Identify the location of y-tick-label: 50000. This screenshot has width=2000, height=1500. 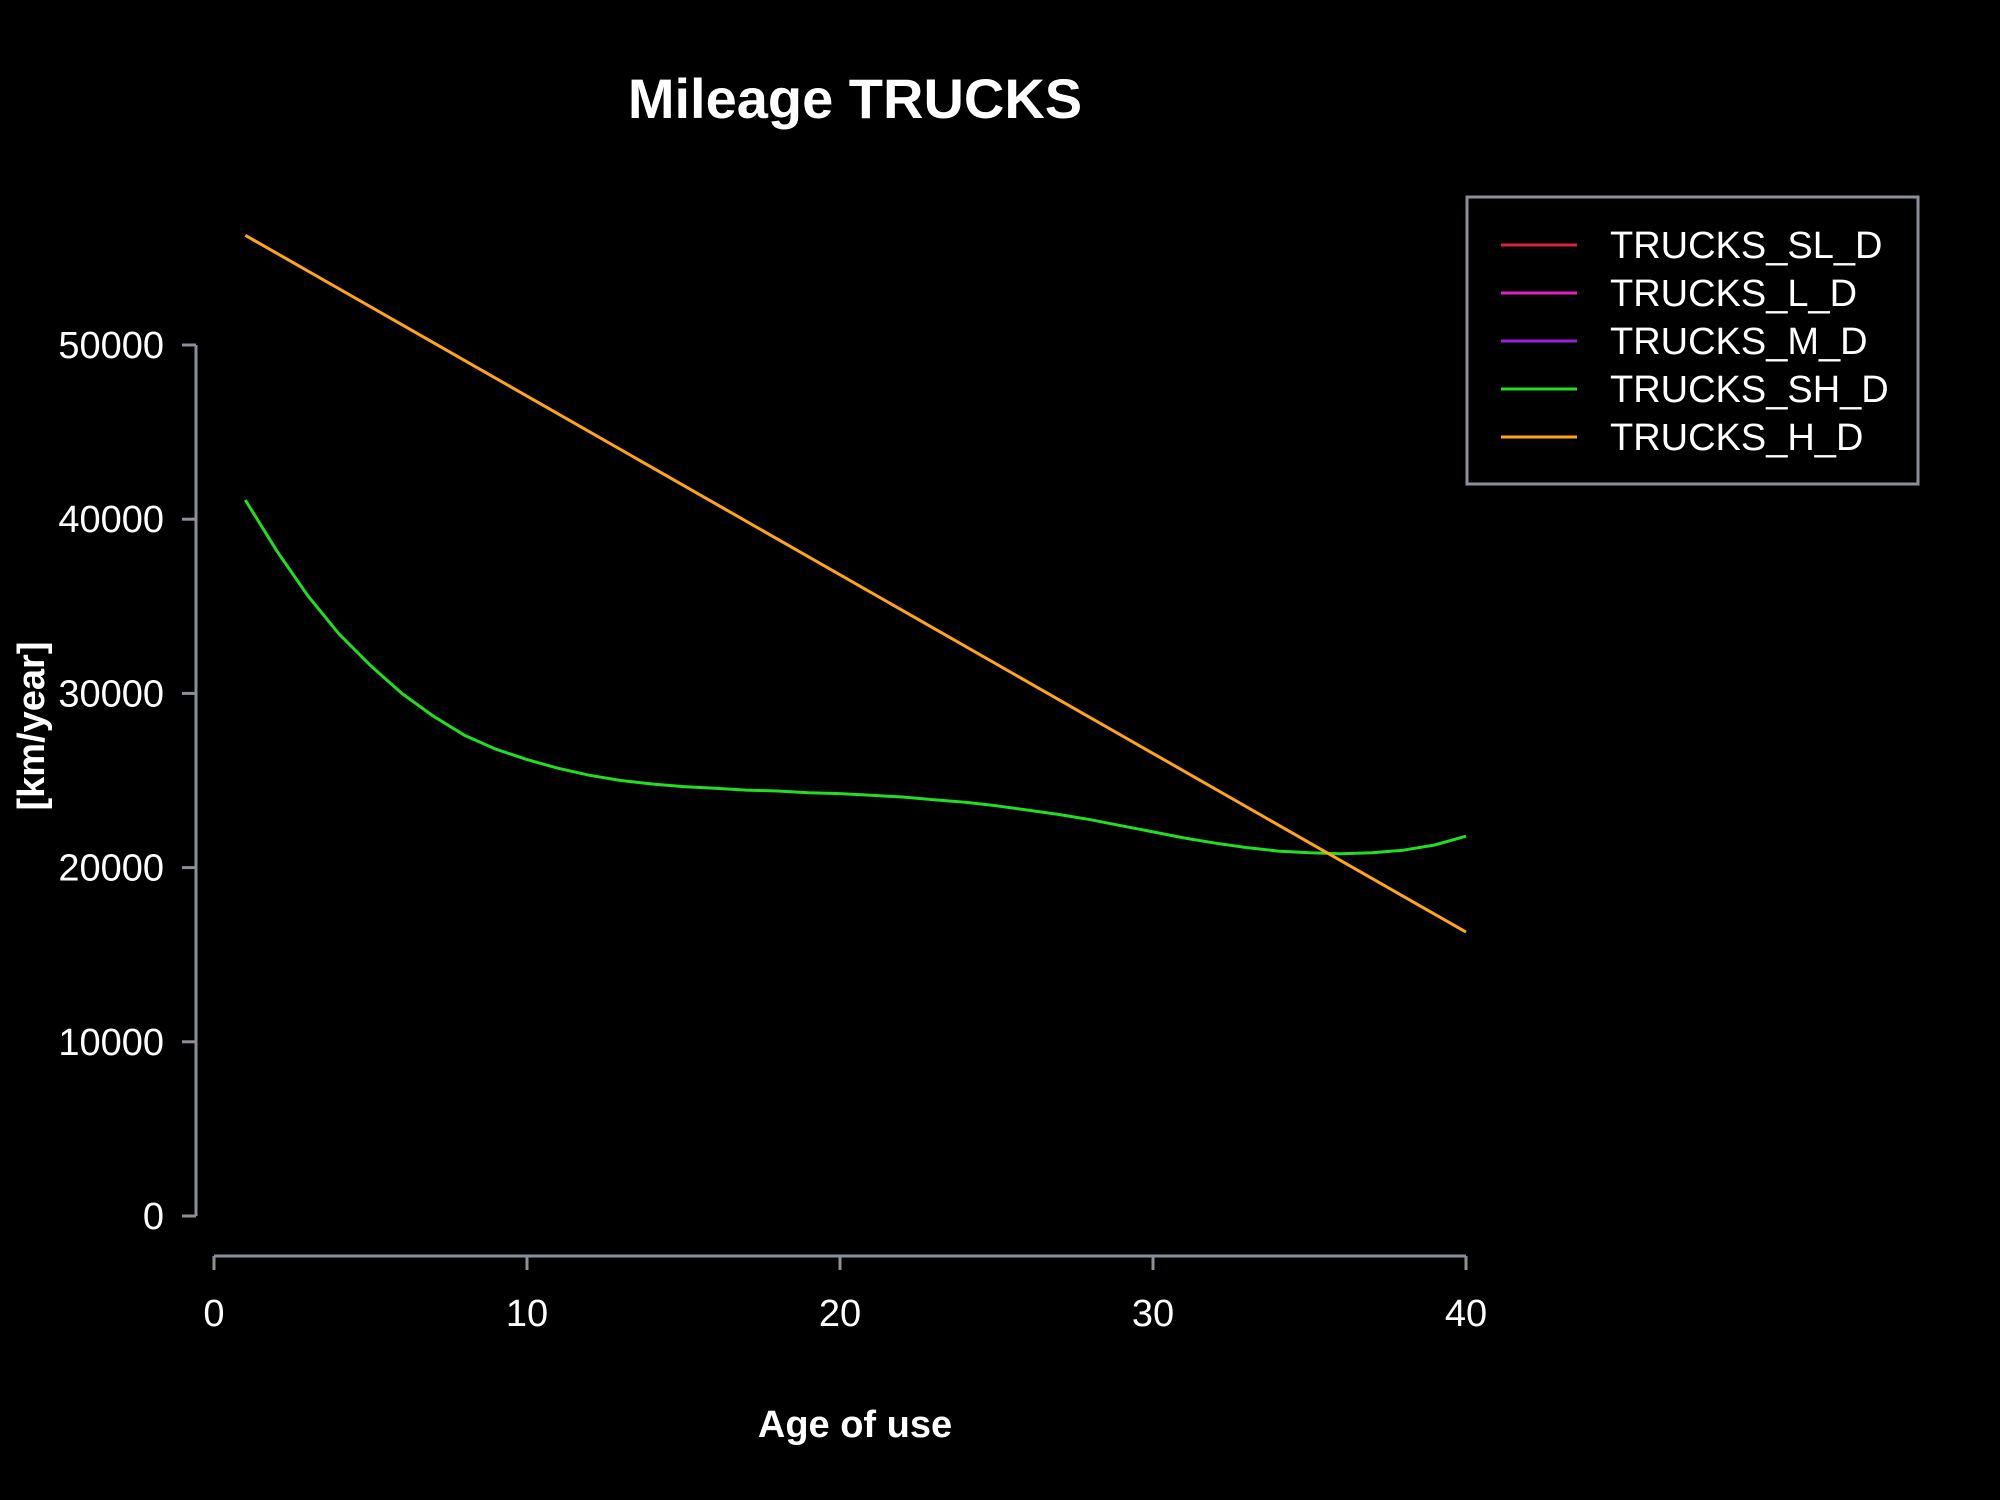
(111, 346).